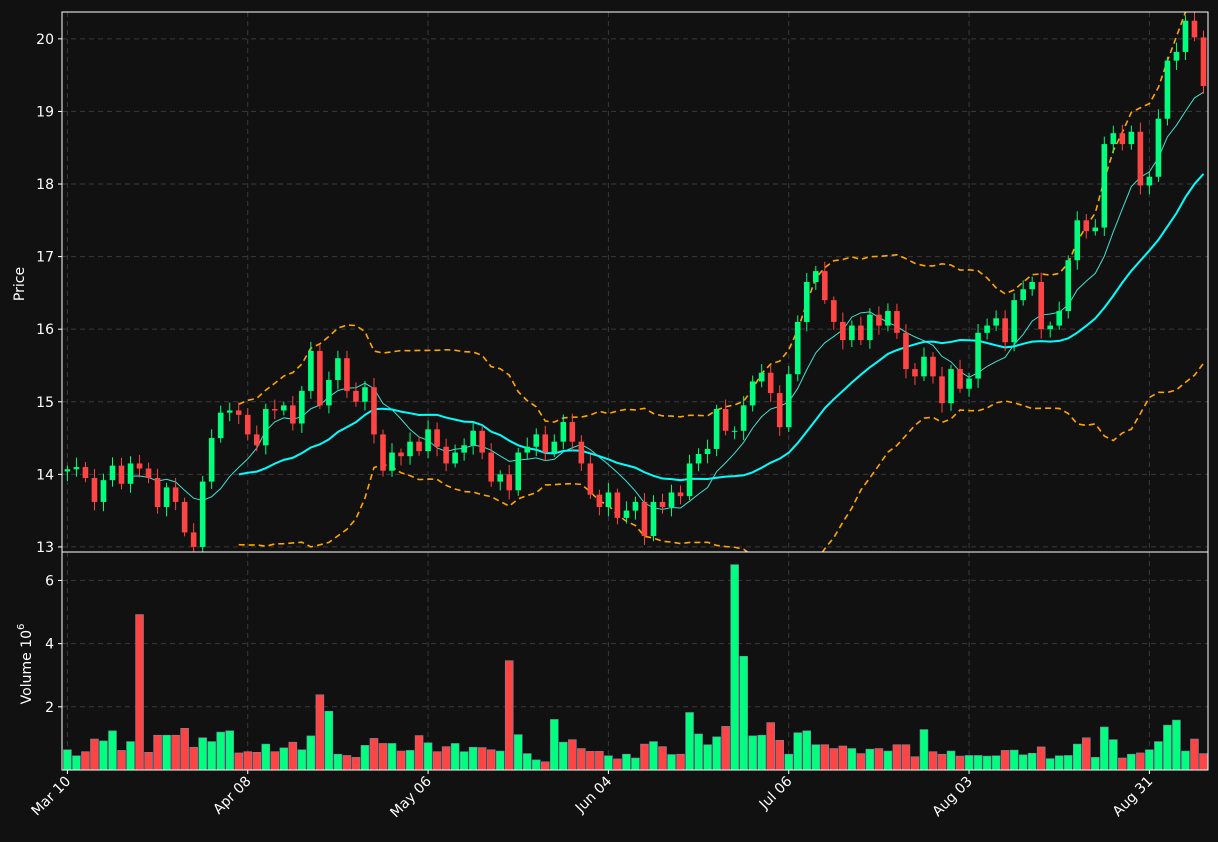  Describe the element at coordinates (45, 330) in the screenshot. I see `price-tick-label: 16` at that location.